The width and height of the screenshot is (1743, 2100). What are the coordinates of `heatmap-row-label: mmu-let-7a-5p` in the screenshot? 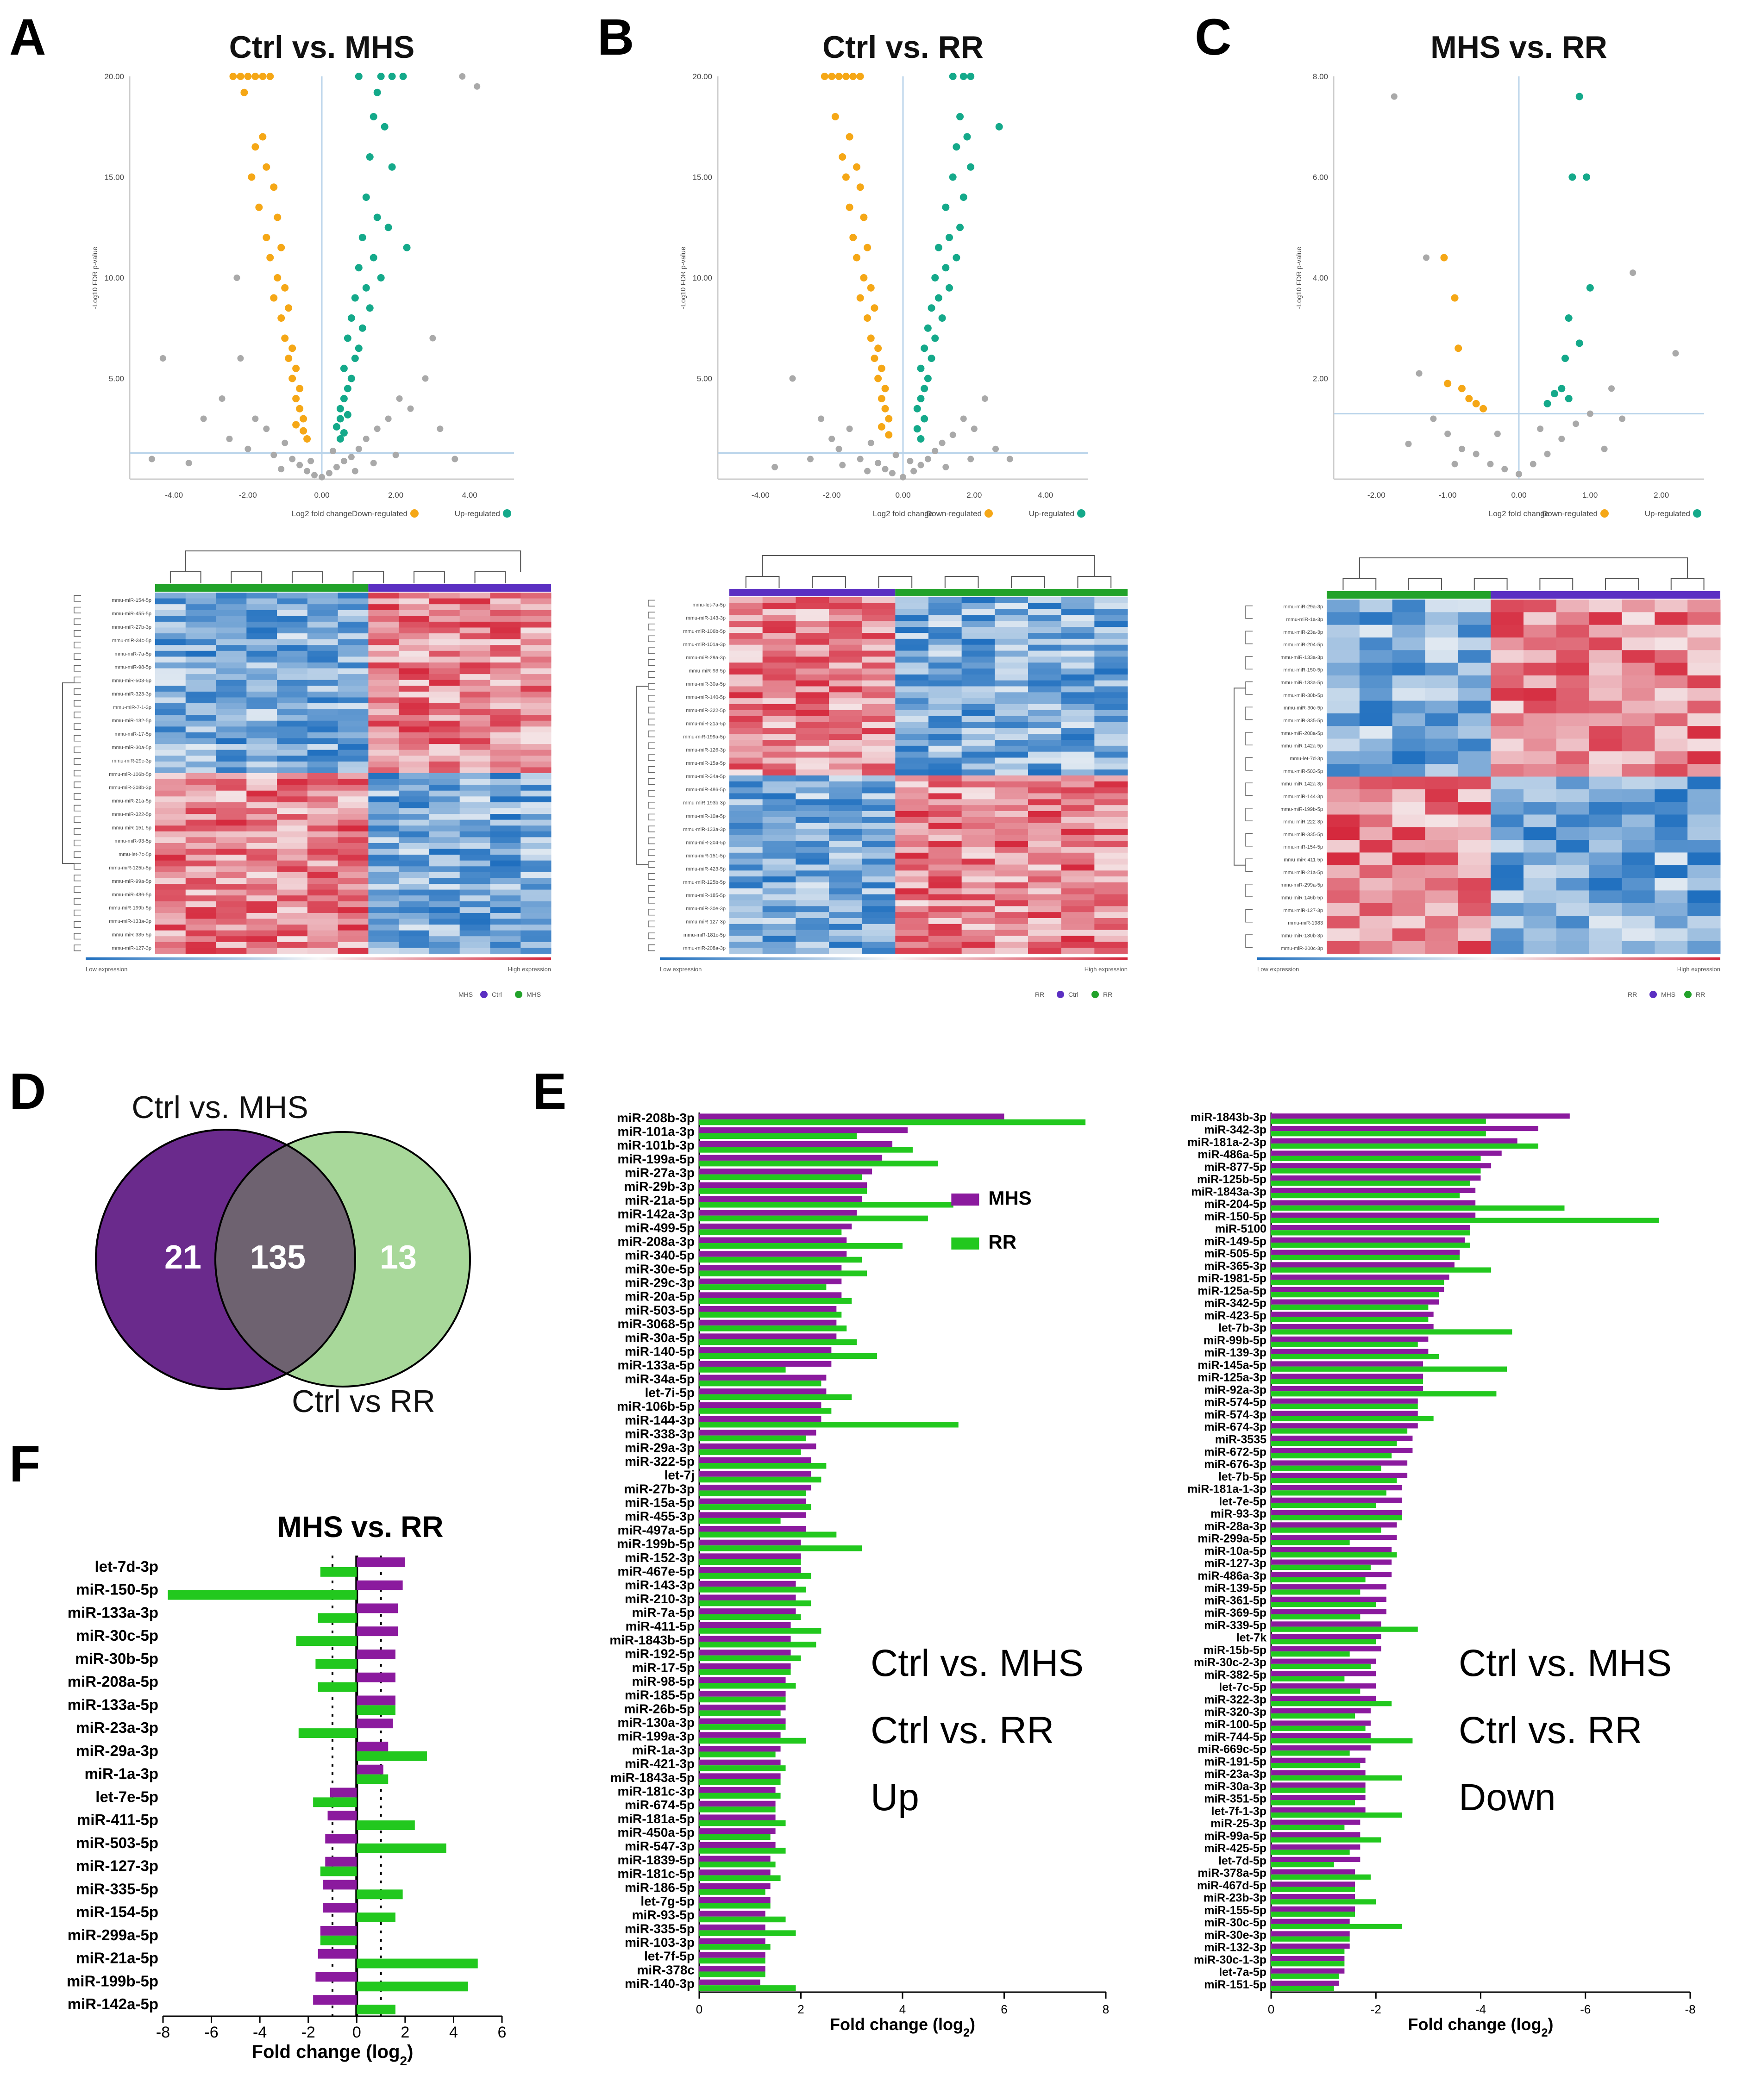 It's located at (709, 605).